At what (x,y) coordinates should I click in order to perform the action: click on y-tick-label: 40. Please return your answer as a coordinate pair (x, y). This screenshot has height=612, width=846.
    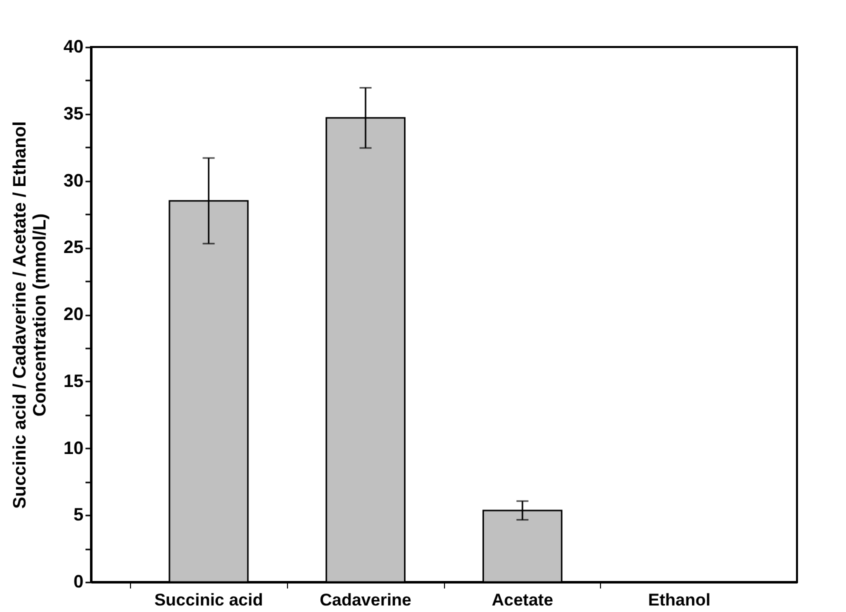
    Looking at the image, I should click on (73, 46).